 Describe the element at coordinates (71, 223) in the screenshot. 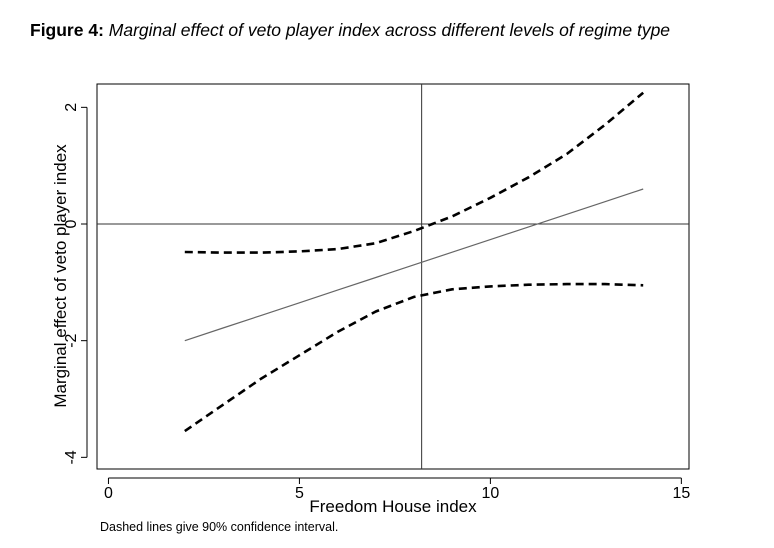

I see `y-tick-label: 0` at that location.